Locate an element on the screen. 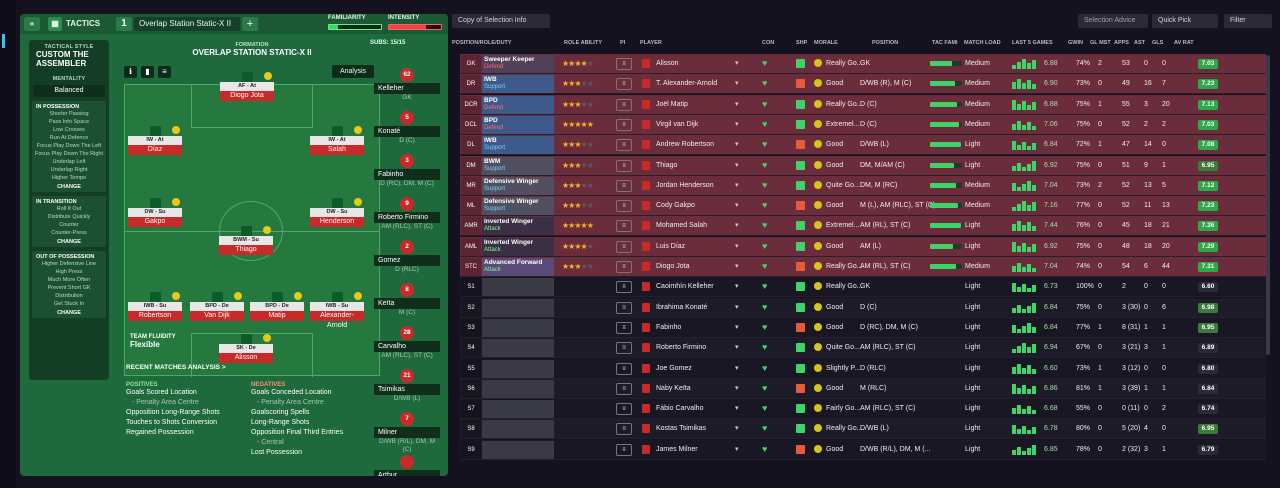  player-name: James Milner is located at coordinates (677, 449).